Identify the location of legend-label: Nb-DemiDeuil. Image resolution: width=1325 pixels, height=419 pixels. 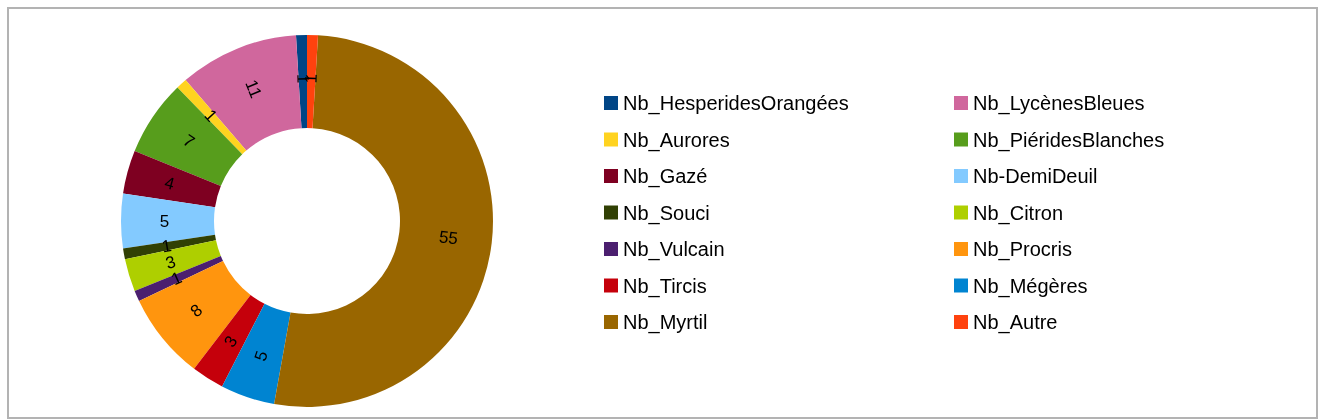
(1035, 176).